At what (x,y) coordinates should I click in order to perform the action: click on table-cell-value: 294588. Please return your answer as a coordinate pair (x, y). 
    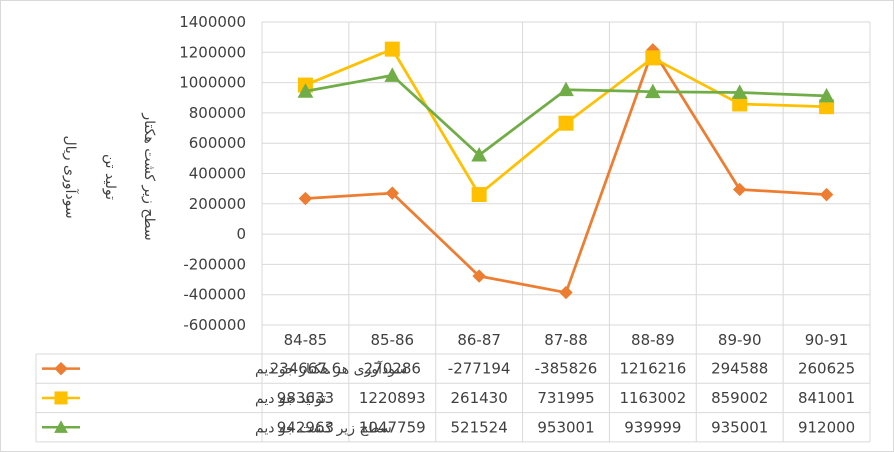
    Looking at the image, I should click on (739, 369).